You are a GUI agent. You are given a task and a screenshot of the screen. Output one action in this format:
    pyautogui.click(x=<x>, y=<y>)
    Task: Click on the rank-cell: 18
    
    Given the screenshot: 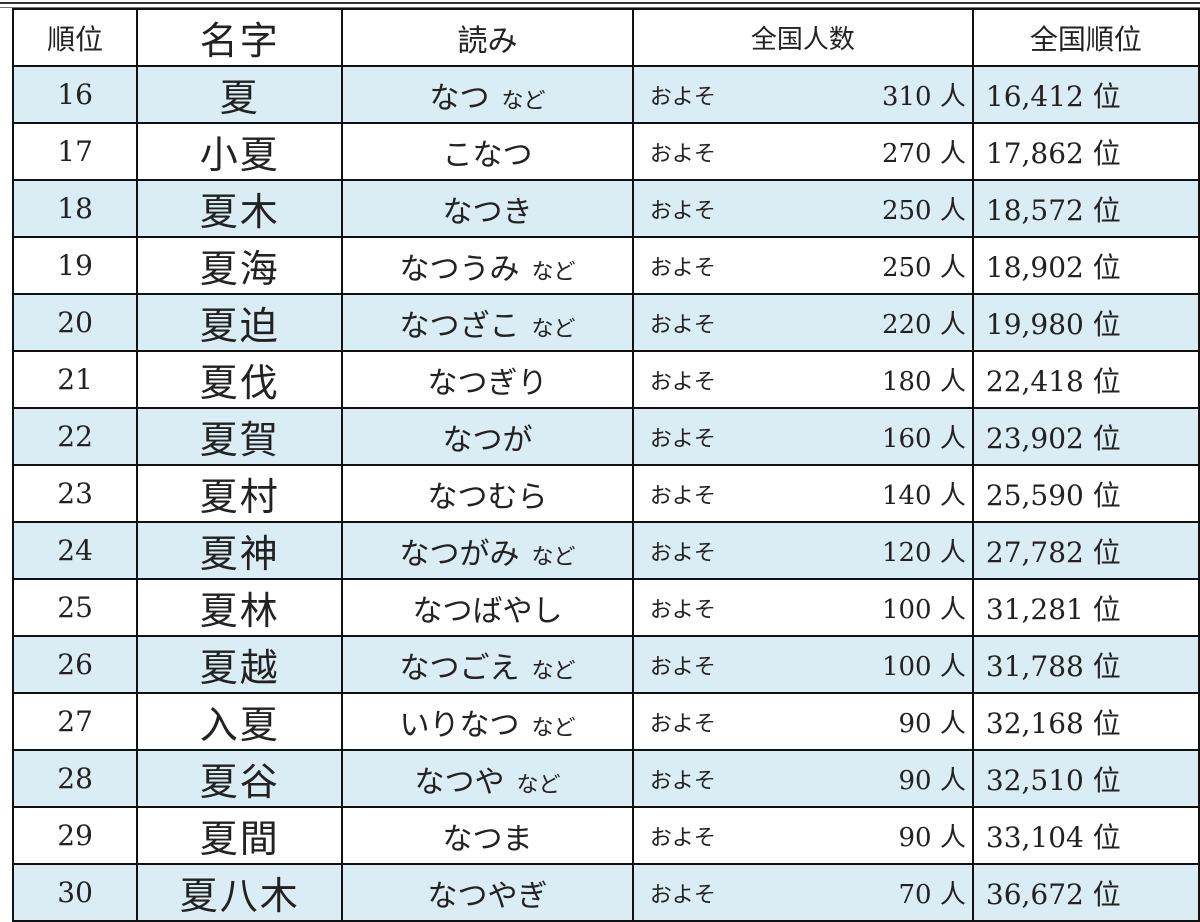 What is the action you would take?
    pyautogui.click(x=75, y=208)
    